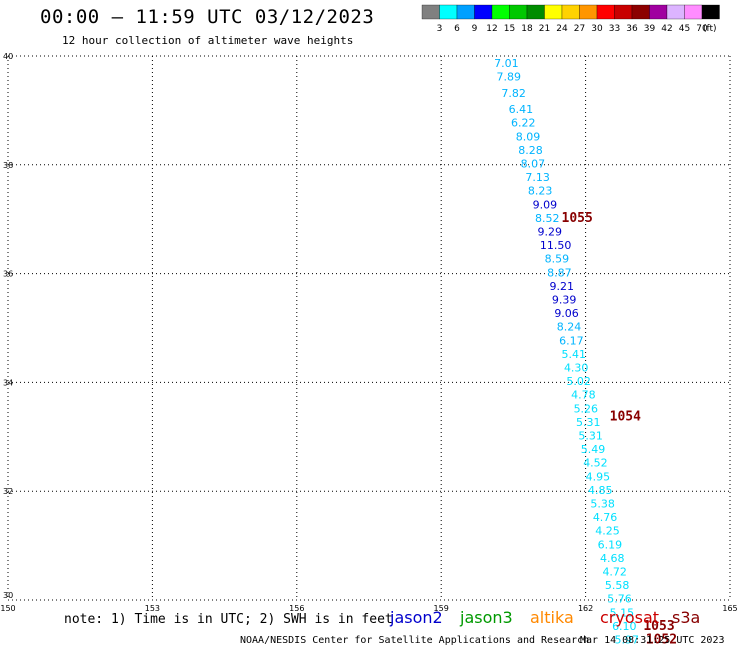 The image size is (740, 650). What do you see at coordinates (7, 608) in the screenshot?
I see `x-tick-label: 150` at bounding box center [7, 608].